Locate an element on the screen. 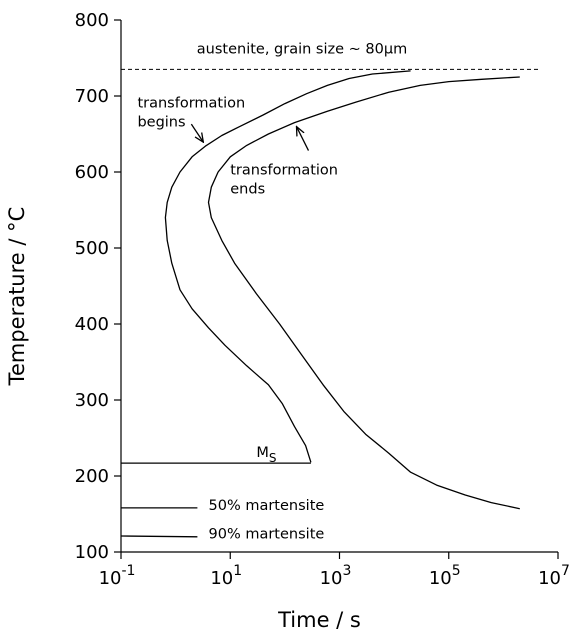 This screenshot has width=570, height=639. annotation-ms: MS is located at coordinates (266, 455).